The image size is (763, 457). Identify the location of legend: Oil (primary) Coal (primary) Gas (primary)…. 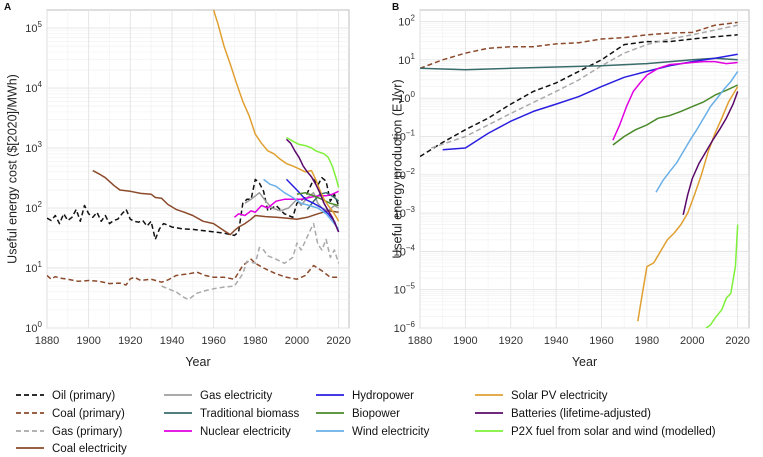
(366, 422).